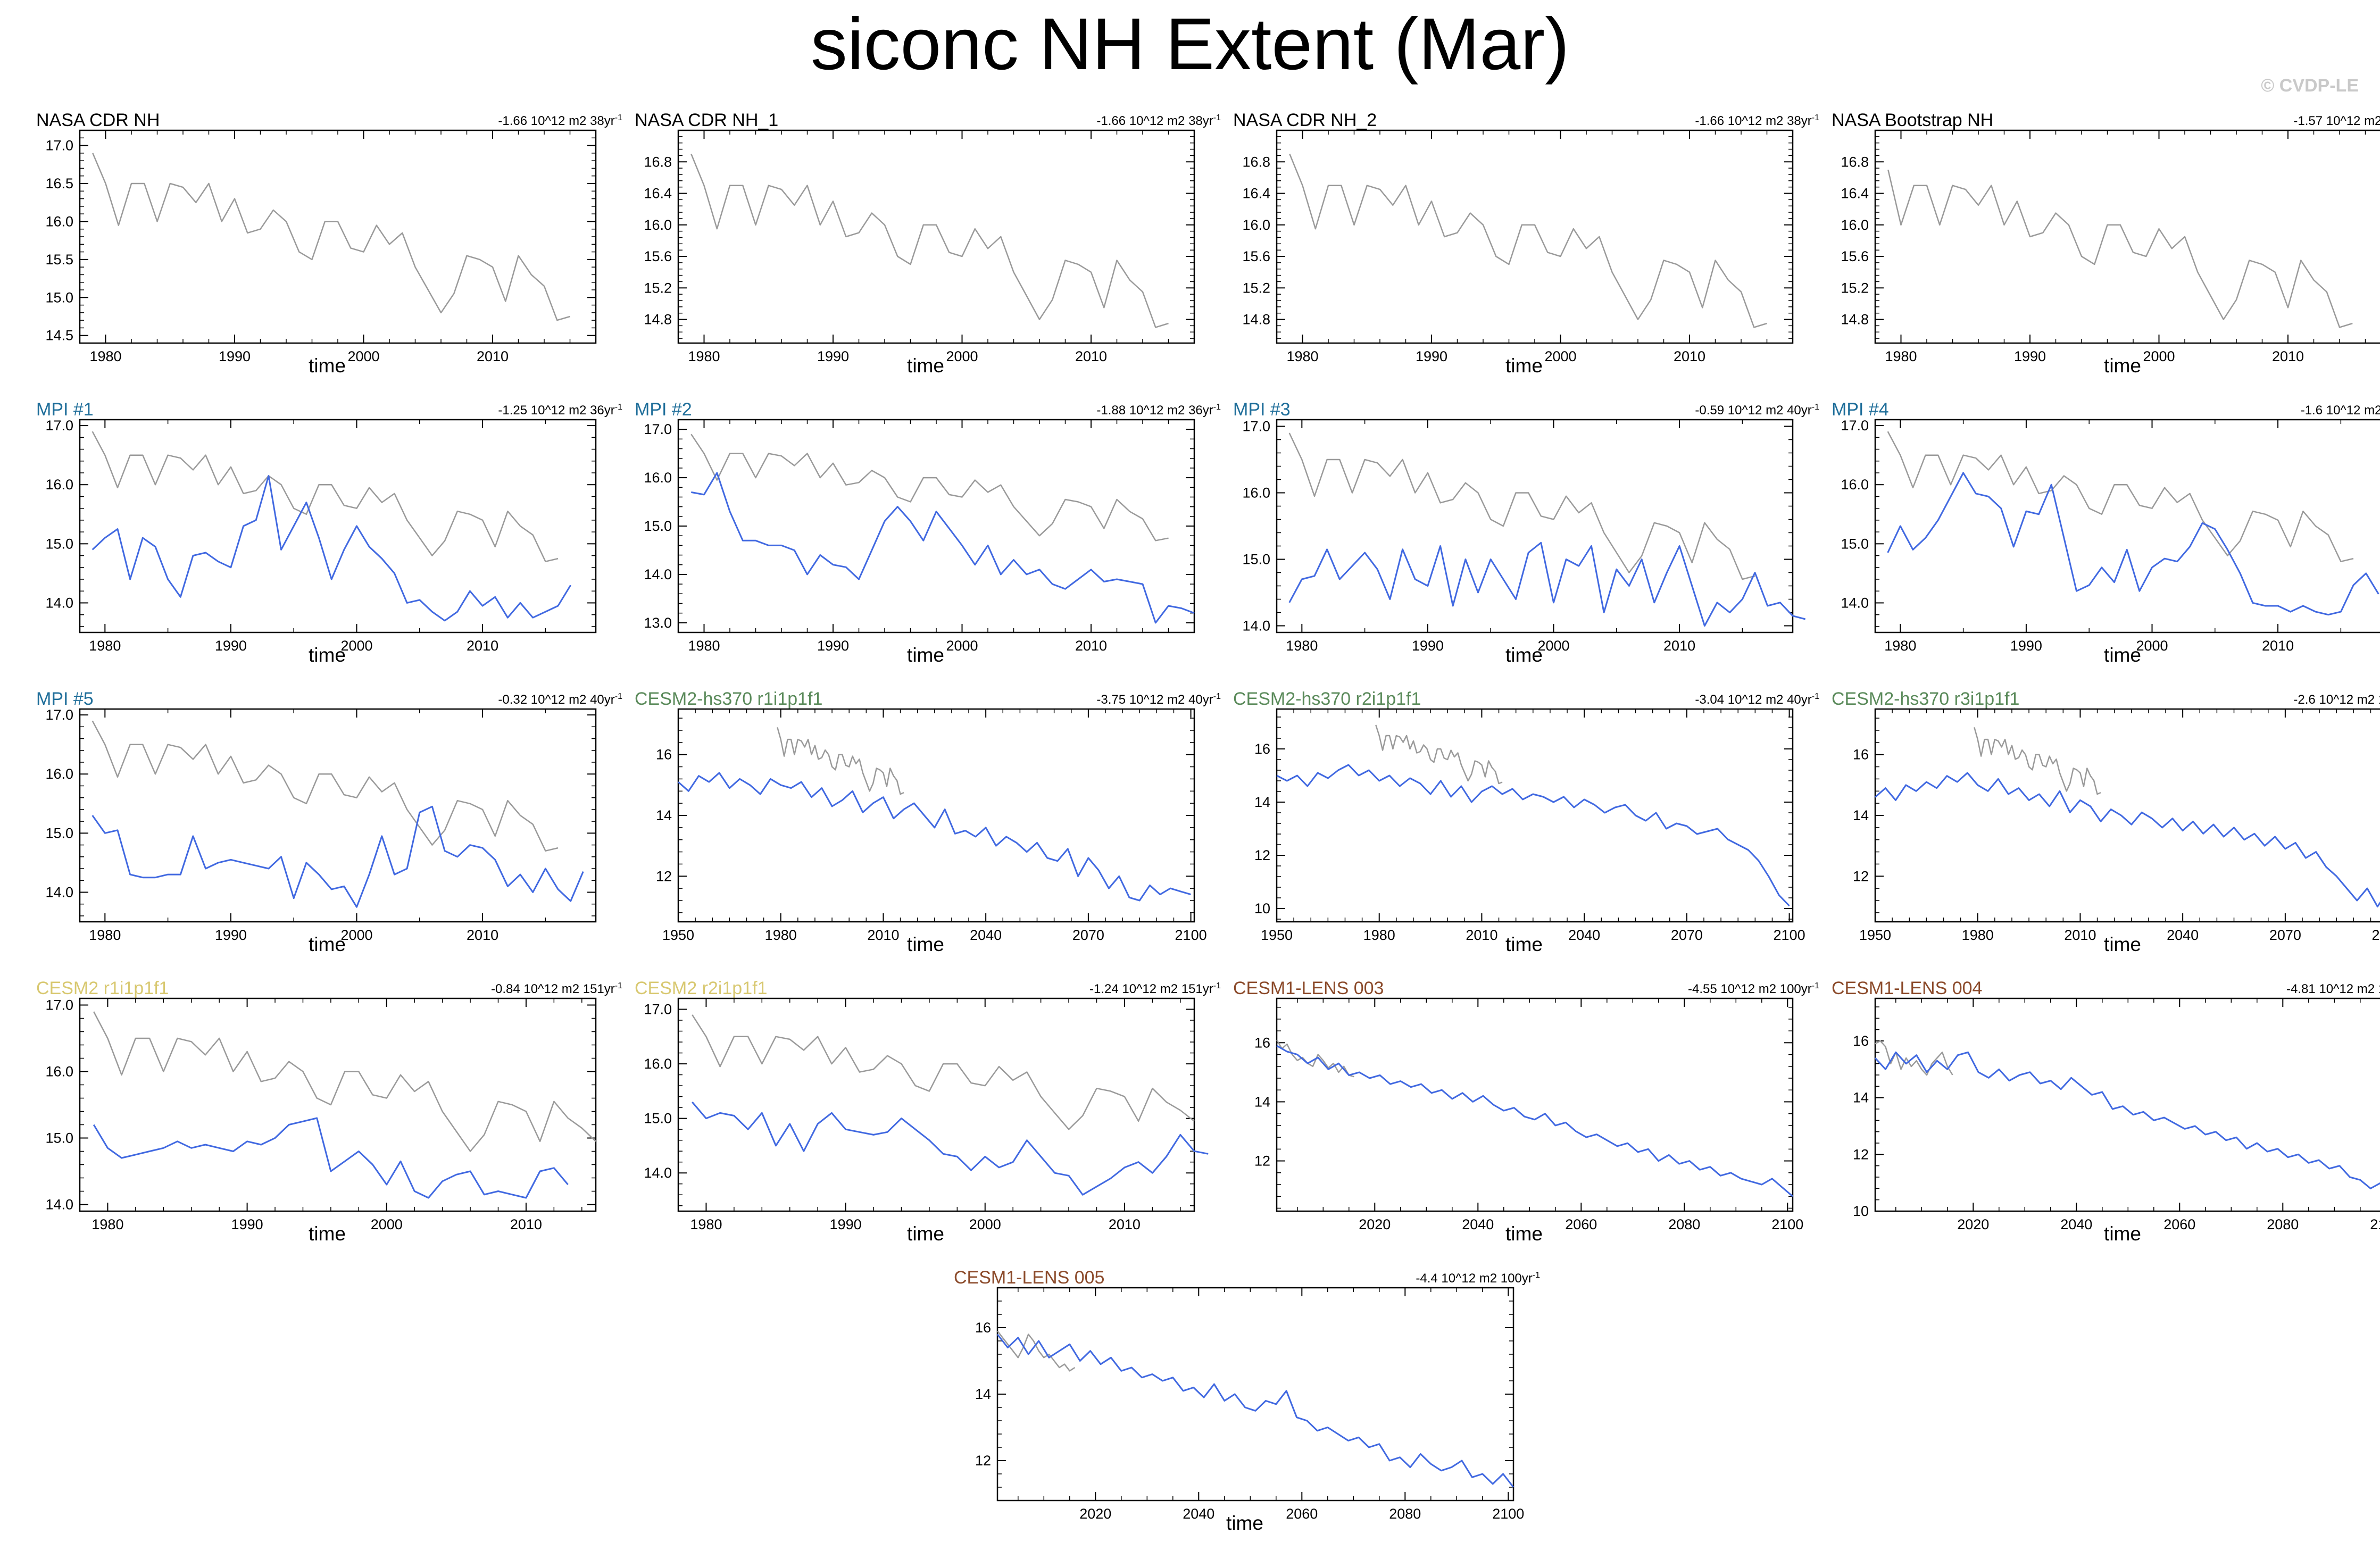 Image resolution: width=2380 pixels, height=1567 pixels. I want to click on trend-text: -1.88 10^12 m2 36yr, so click(1154, 410).